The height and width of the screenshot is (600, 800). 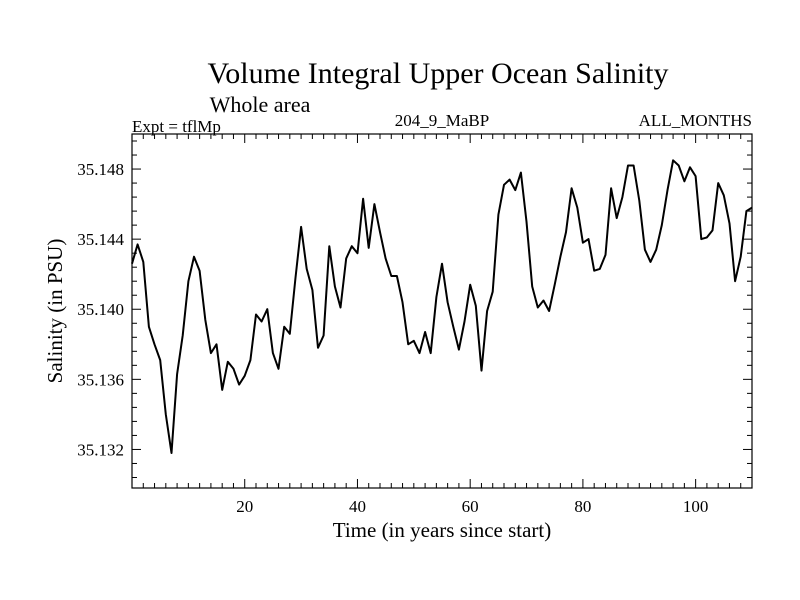 I want to click on y-tick-label: 35.144, so click(x=100, y=239).